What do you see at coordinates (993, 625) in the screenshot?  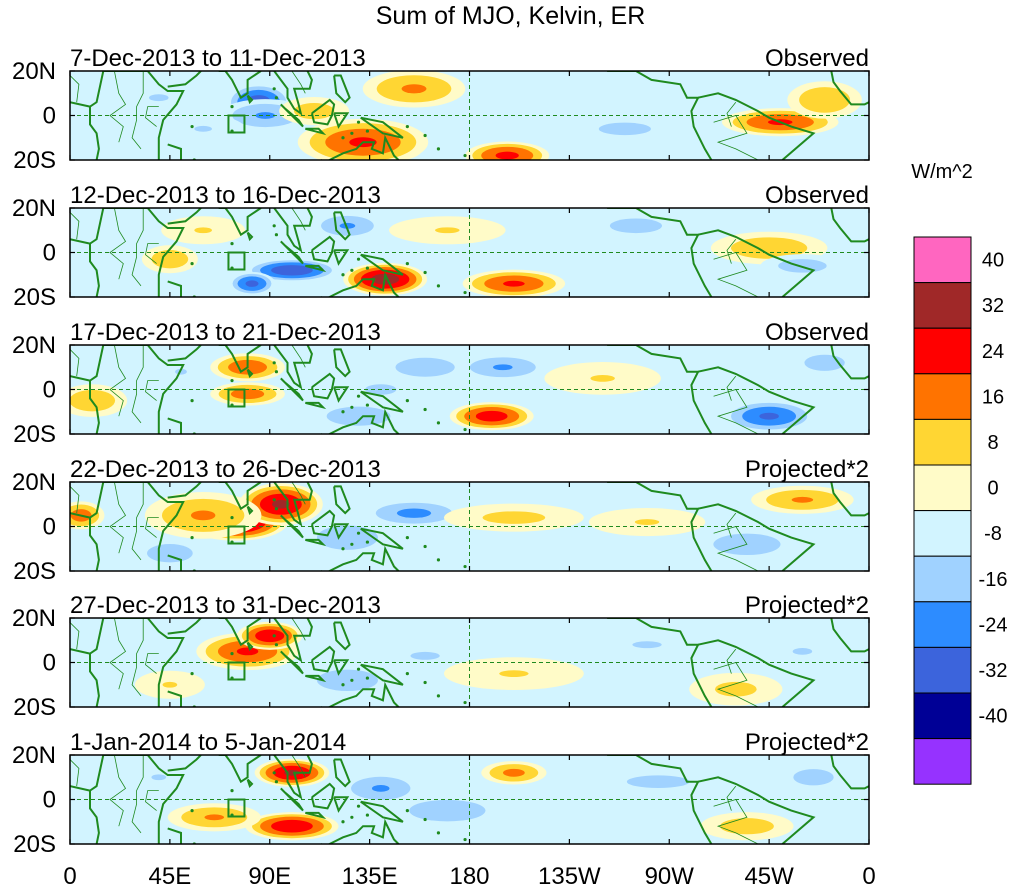 I see `colorbar-label: -24` at bounding box center [993, 625].